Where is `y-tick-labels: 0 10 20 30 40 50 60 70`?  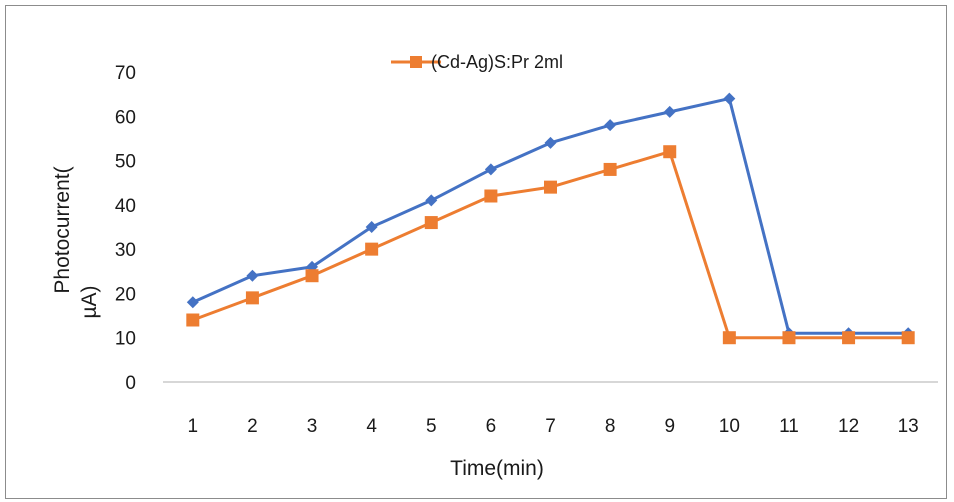 y-tick-labels: 0 10 20 30 40 50 60 70 is located at coordinates (125, 228).